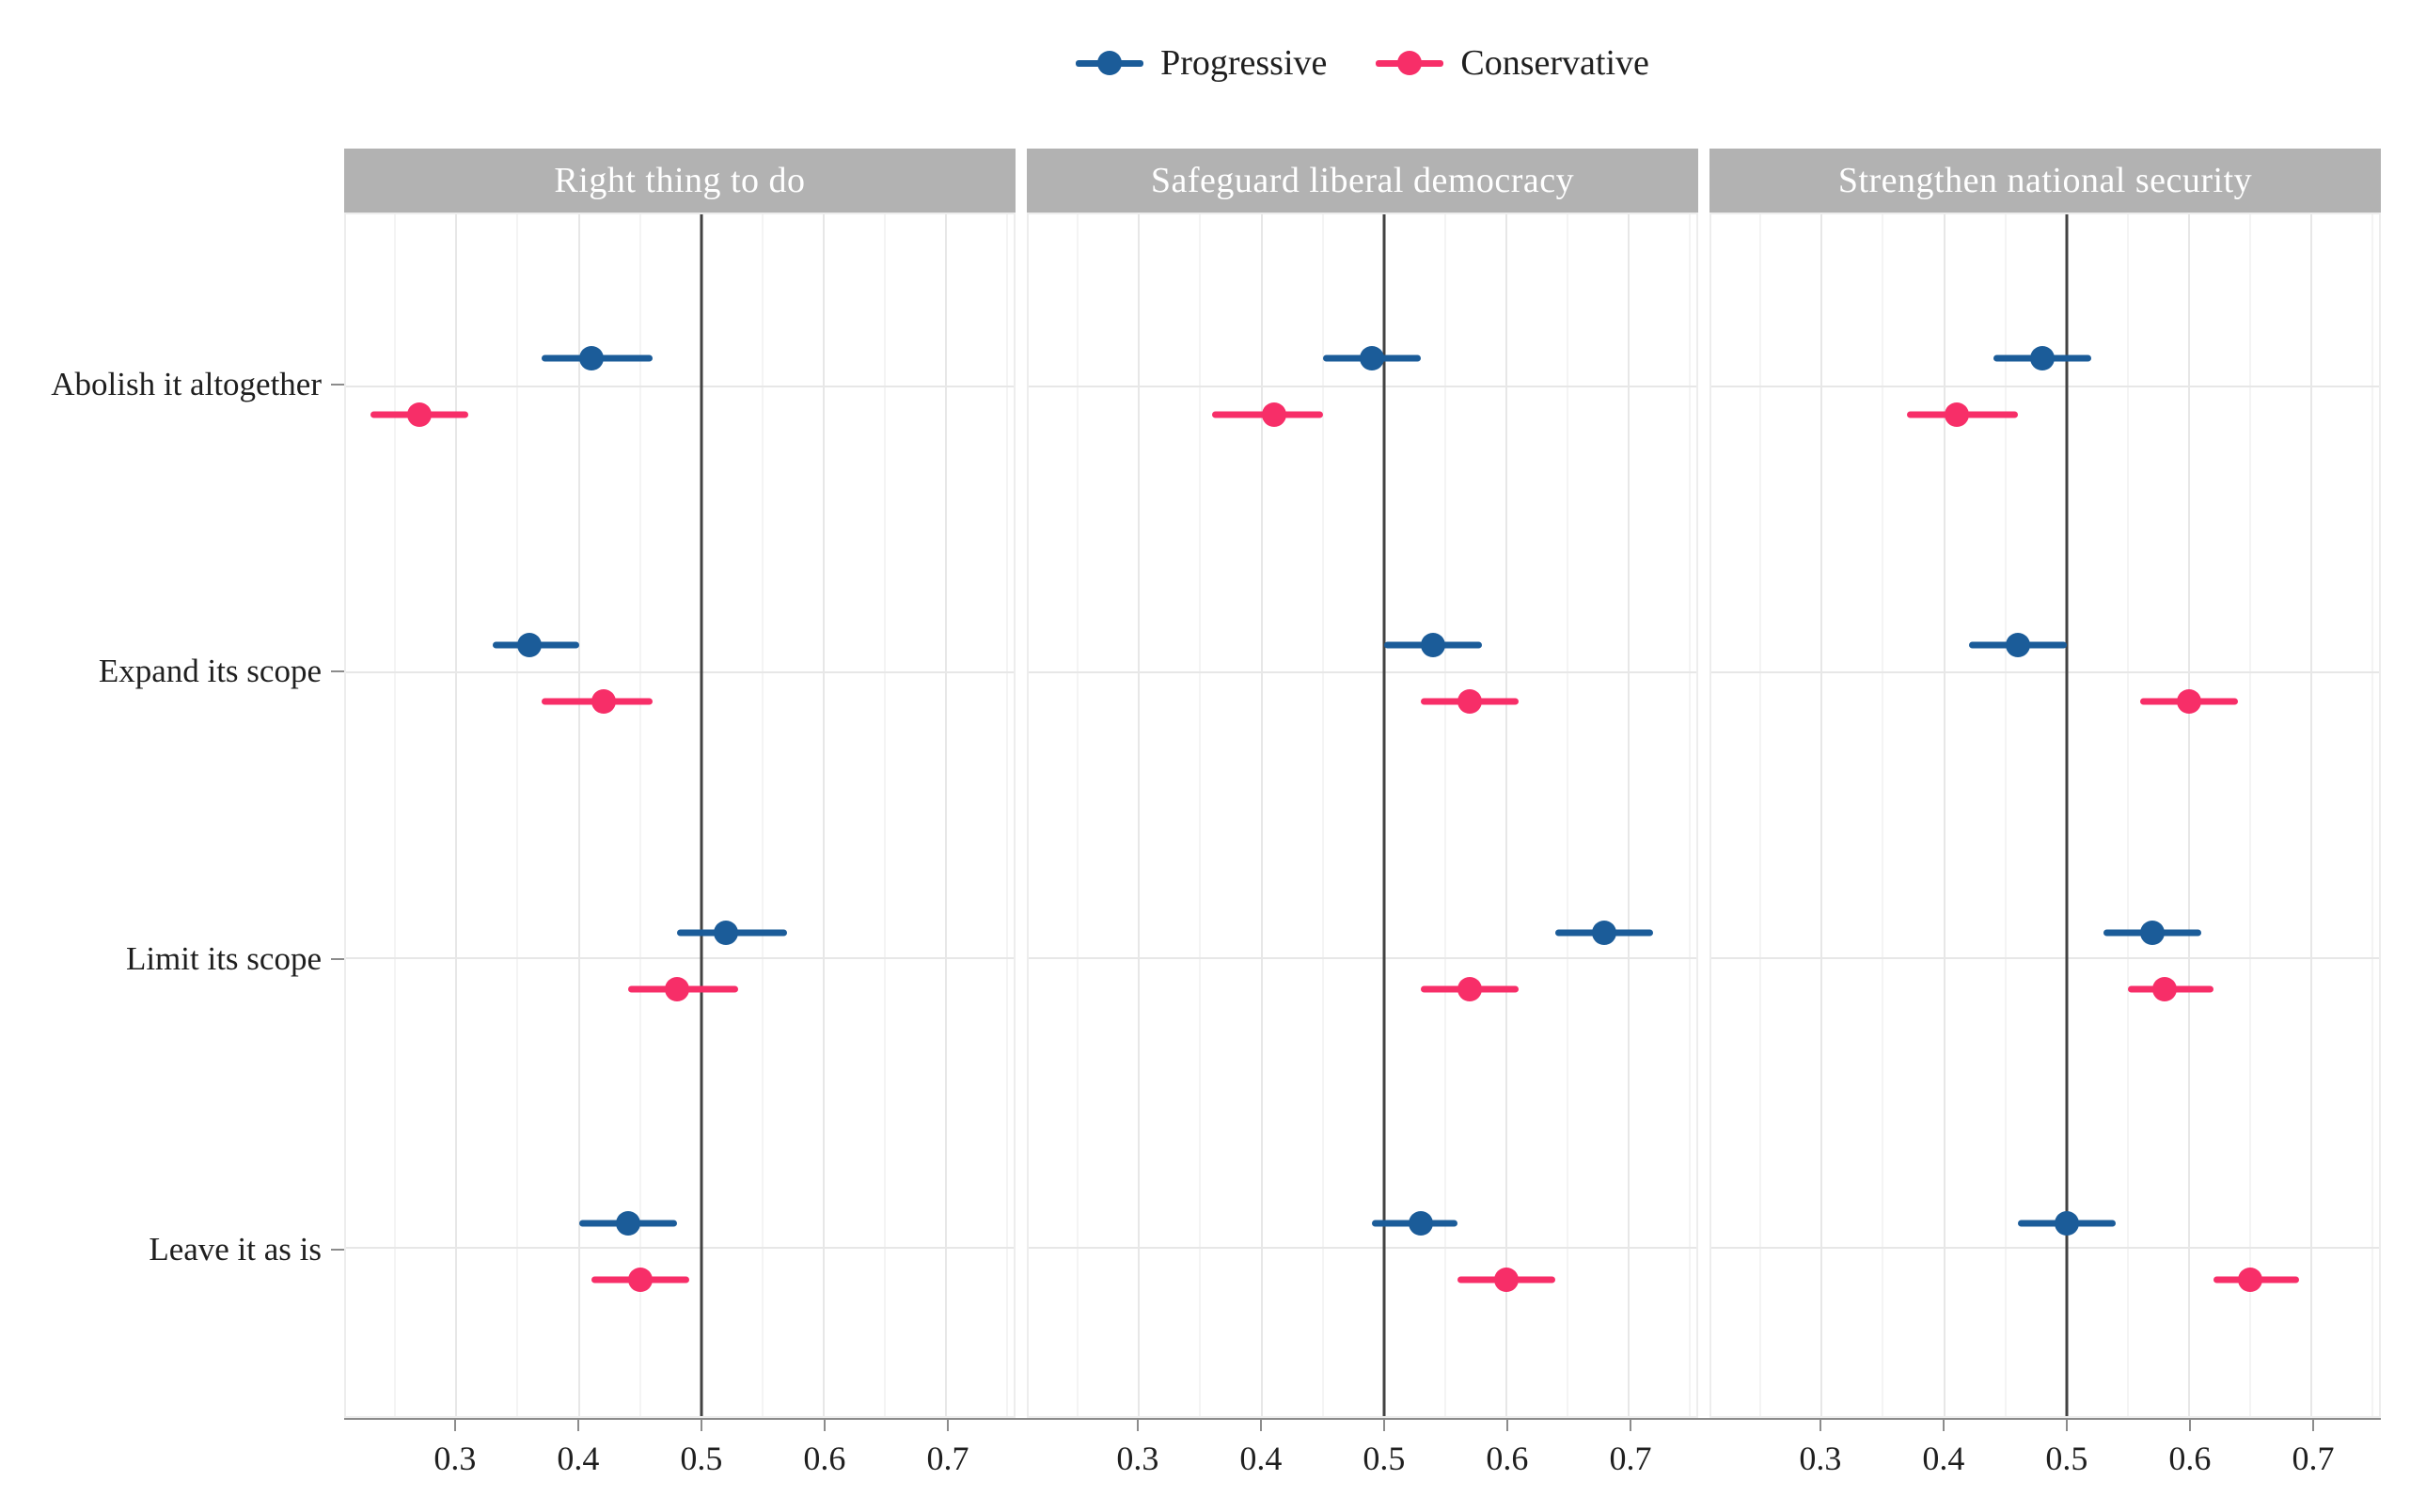 This screenshot has width=2426, height=1512. I want to click on progressive-point-marker-icon, so click(1110, 63).